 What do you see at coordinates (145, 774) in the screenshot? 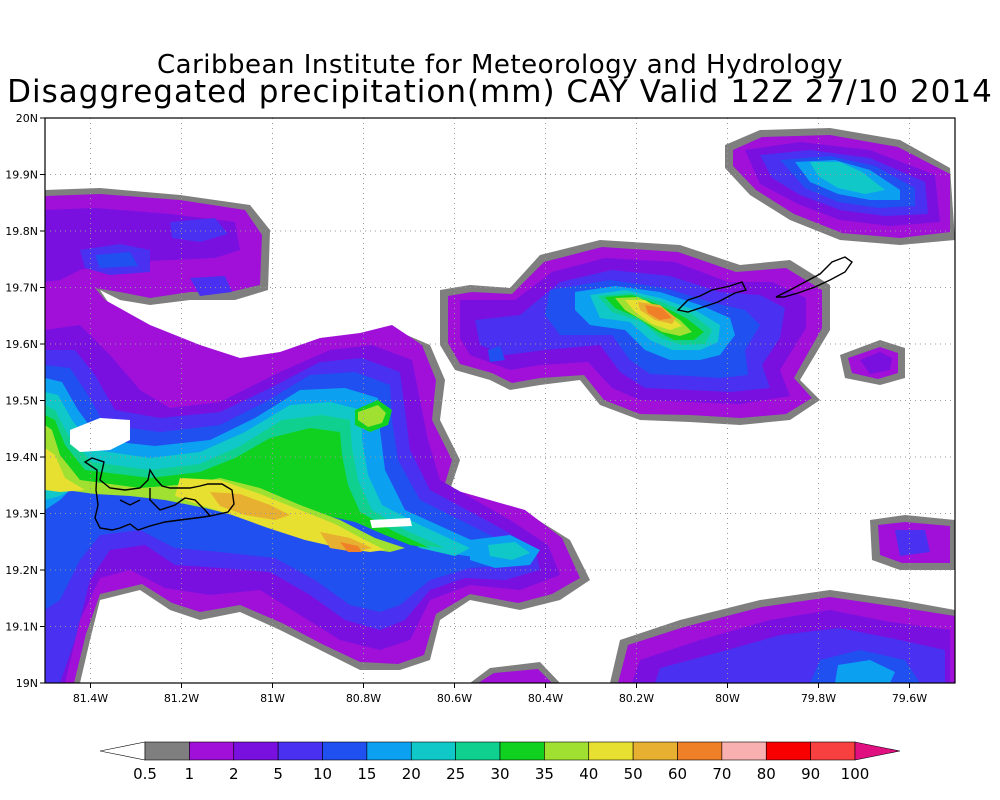
I see `colorbar-label: 0.5` at bounding box center [145, 774].